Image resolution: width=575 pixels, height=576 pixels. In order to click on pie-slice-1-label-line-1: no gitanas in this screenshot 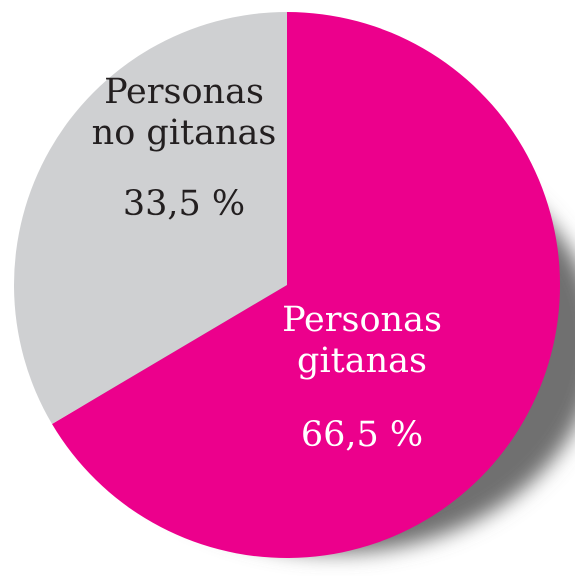, I will do `click(184, 133)`.